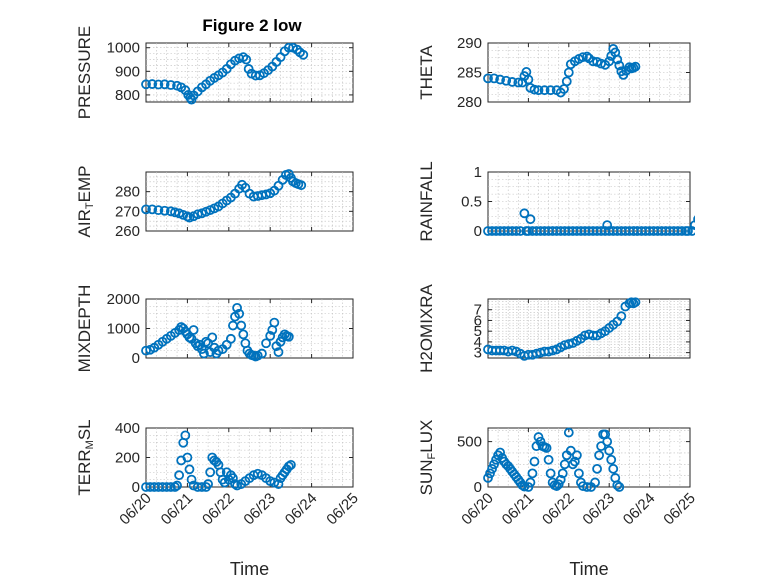  Describe the element at coordinates (123, 329) in the screenshot. I see `mixdepth-y-tick-label: 1000` at that location.